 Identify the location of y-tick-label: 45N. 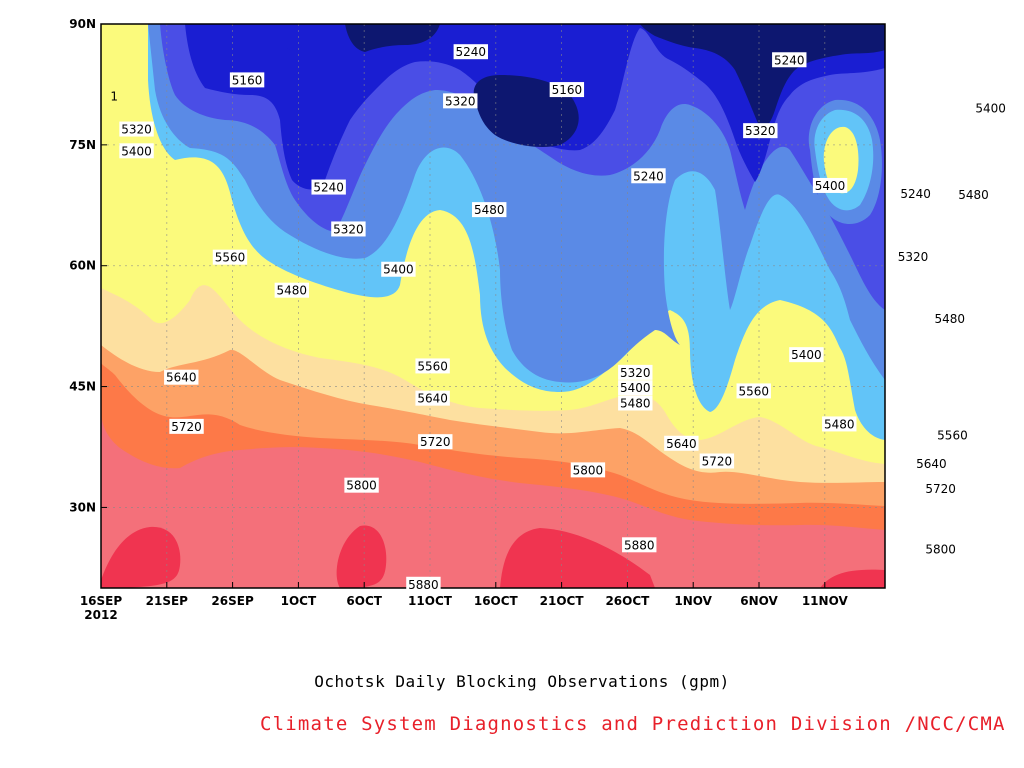
(82, 387).